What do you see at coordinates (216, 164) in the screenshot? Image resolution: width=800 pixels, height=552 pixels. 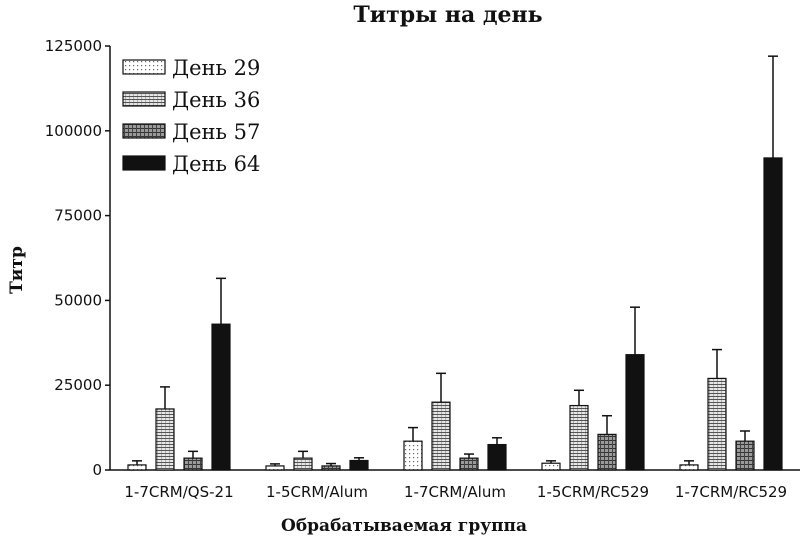 I see `legend-entry: День 64` at bounding box center [216, 164].